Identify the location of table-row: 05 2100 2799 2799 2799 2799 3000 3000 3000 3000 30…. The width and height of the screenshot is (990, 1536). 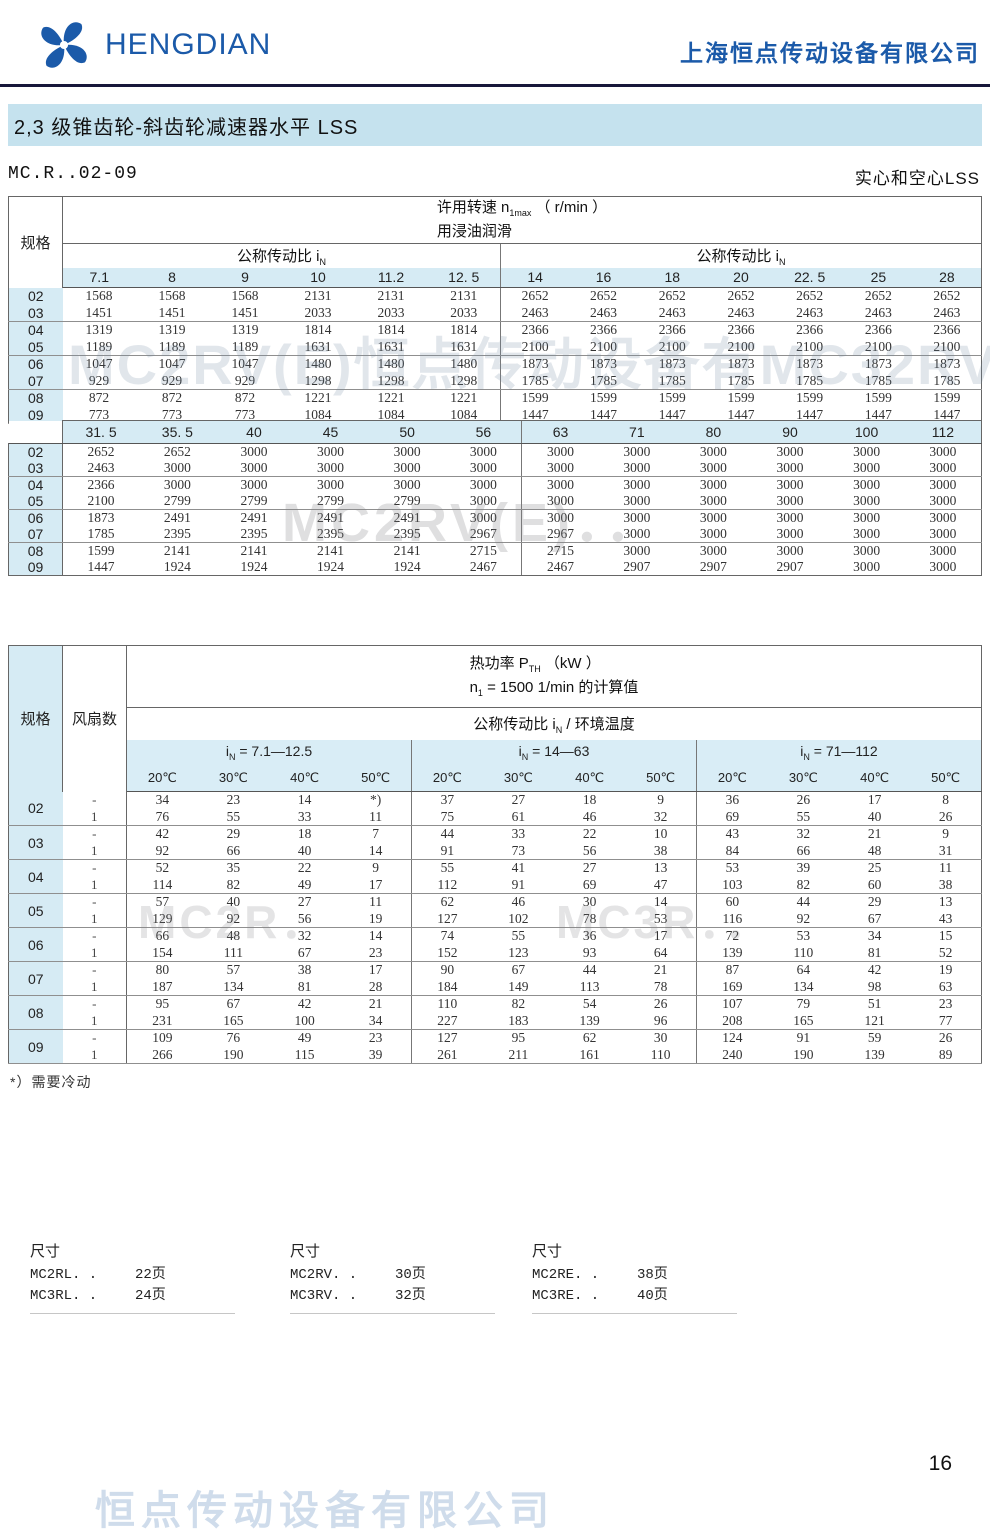
(495, 501).